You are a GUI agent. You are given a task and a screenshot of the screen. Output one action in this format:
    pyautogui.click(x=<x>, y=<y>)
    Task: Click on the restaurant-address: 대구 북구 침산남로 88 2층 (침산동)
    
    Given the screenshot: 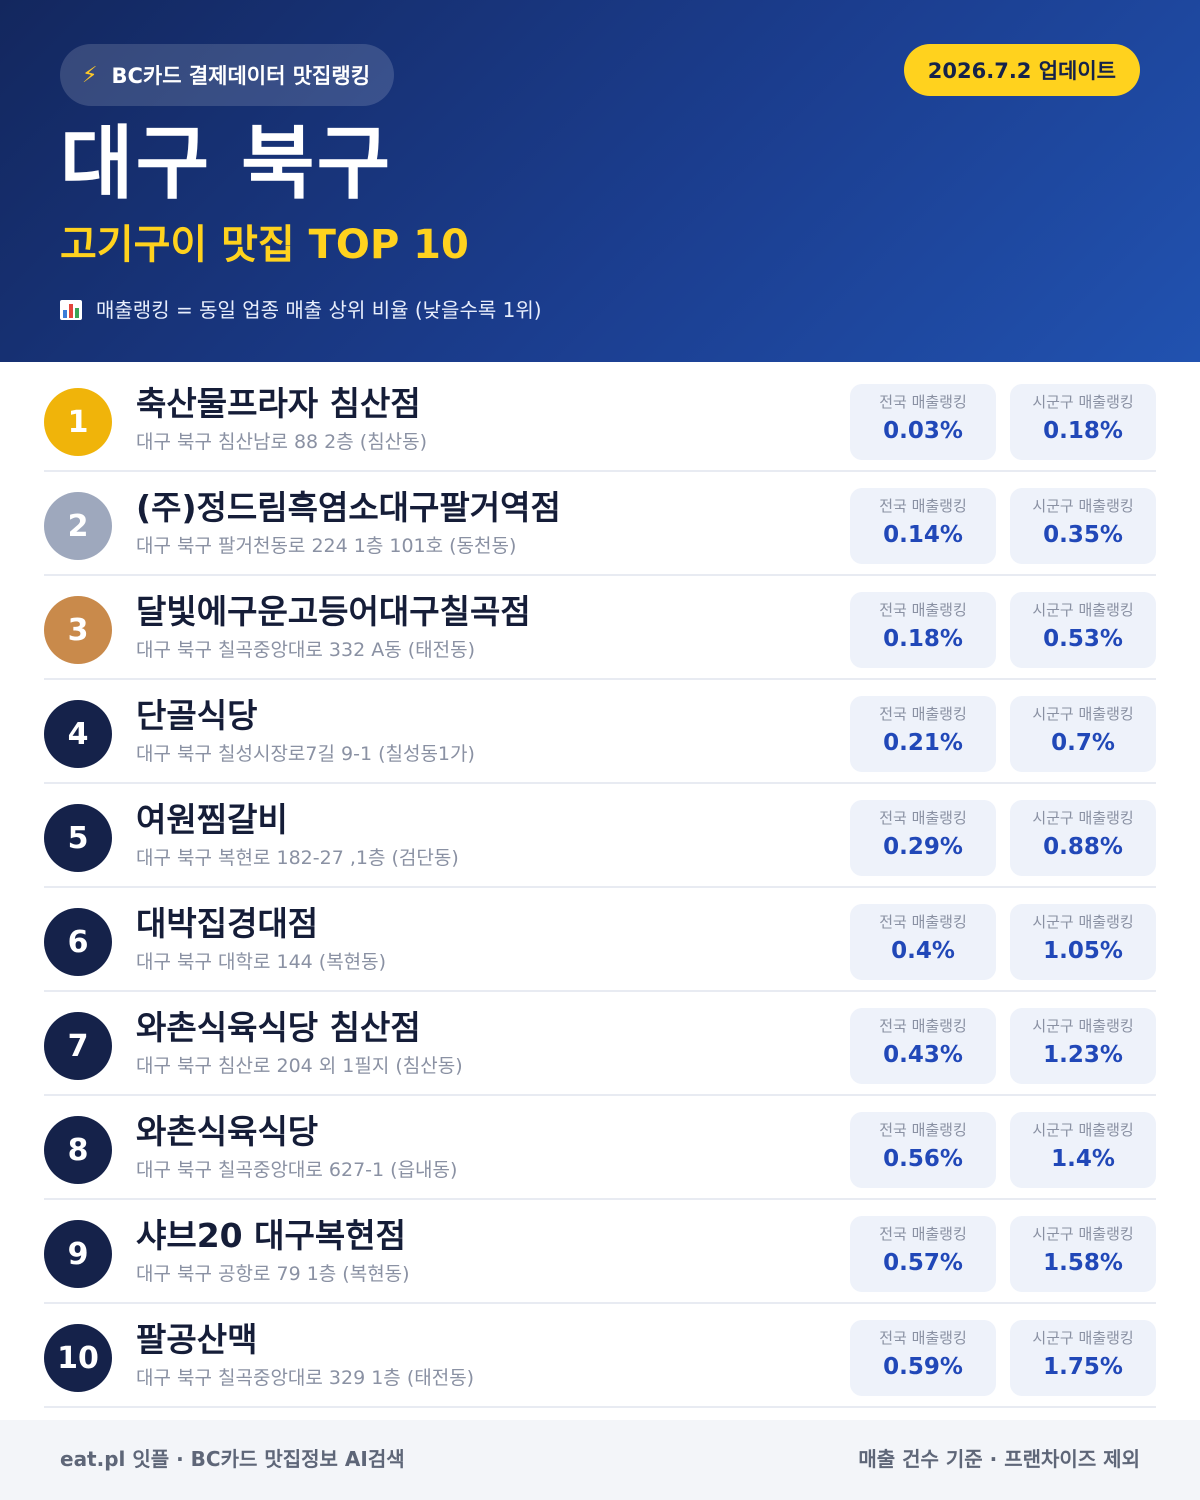 What is the action you would take?
    pyautogui.click(x=282, y=442)
    